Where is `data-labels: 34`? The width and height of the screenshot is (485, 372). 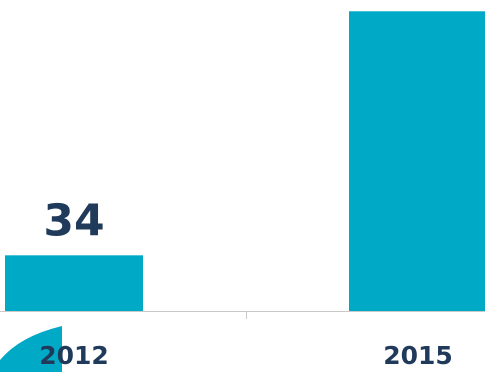
data-labels: 34 is located at coordinates (73, 220).